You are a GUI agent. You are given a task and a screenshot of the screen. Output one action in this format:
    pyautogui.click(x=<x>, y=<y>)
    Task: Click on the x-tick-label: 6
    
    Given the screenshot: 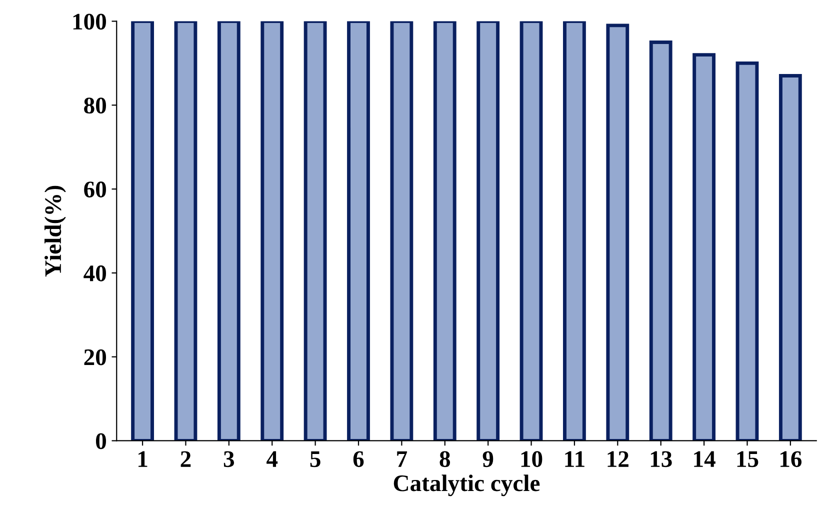 What is the action you would take?
    pyautogui.click(x=358, y=459)
    